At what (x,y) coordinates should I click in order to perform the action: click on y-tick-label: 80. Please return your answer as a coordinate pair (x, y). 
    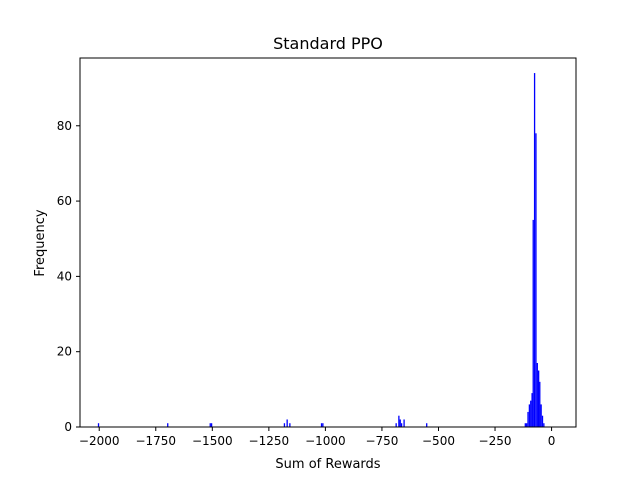
    Looking at the image, I should click on (64, 126).